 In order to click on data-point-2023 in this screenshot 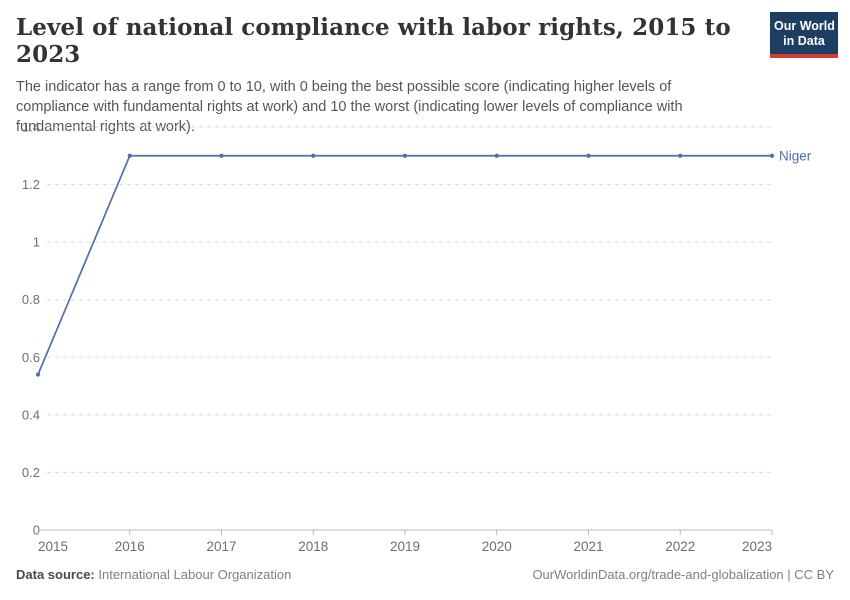, I will do `click(772, 155)`.